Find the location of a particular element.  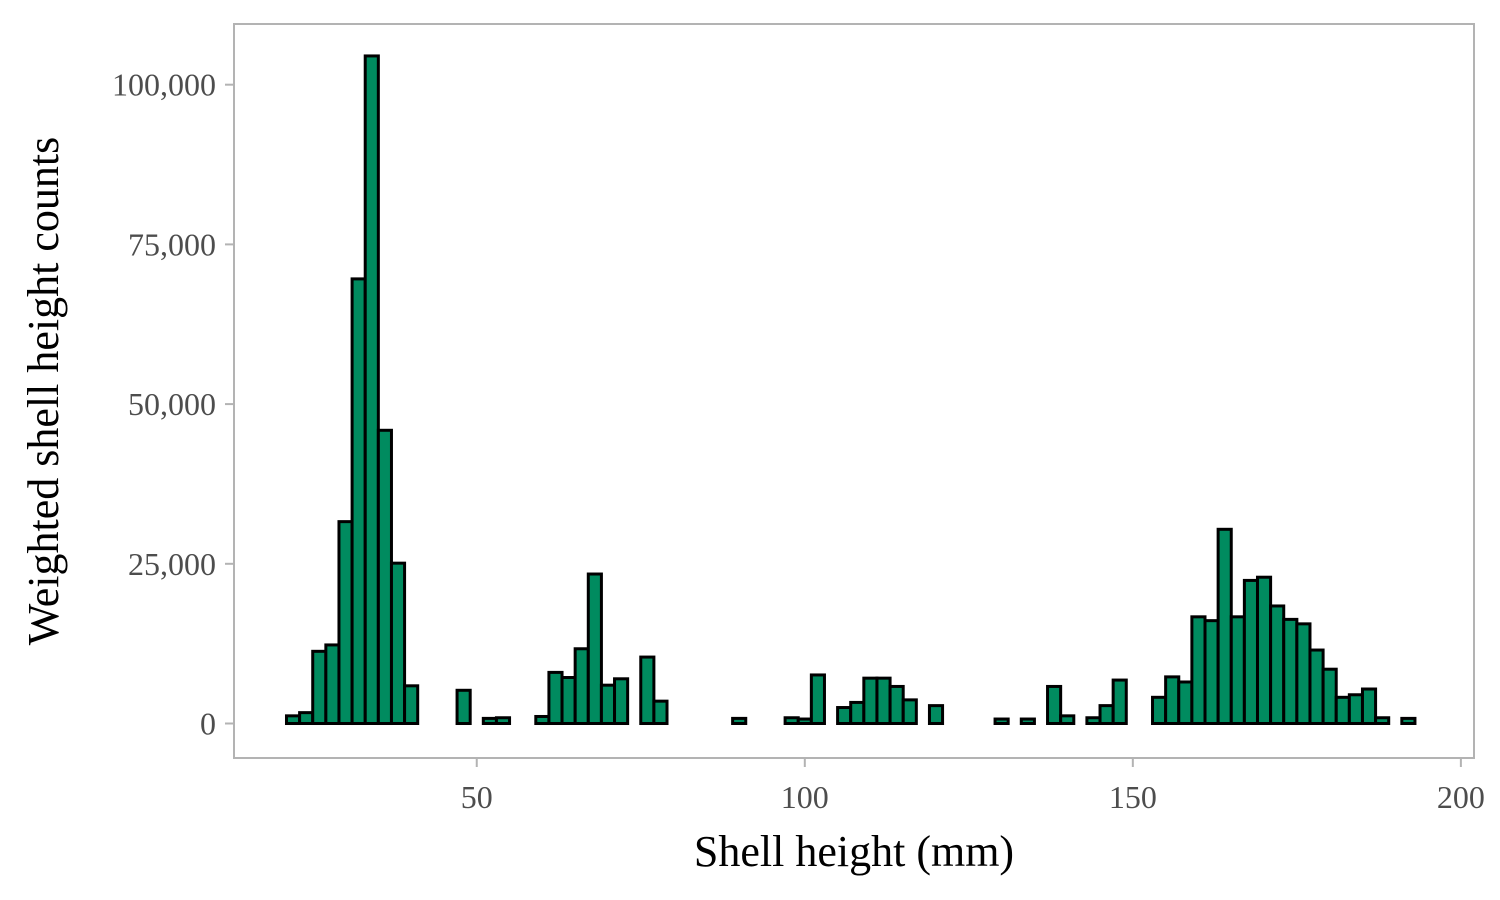

y-tick-label: 75,000 is located at coordinates (172, 244).